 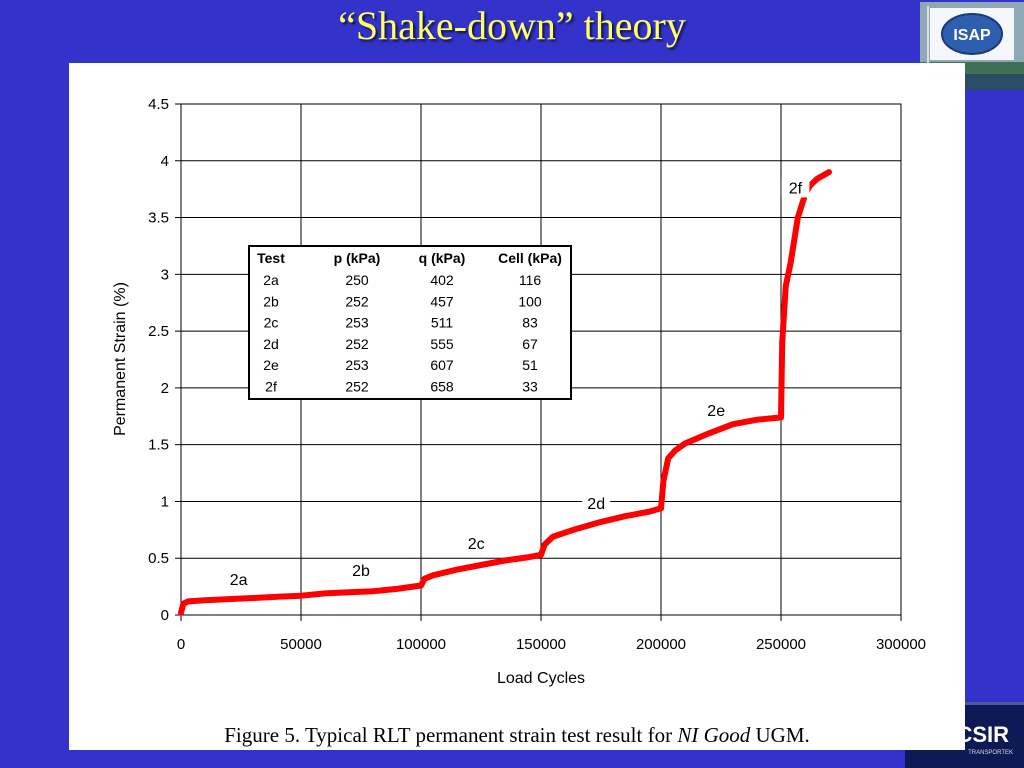 I want to click on y-tick-label: 4, so click(x=165, y=161).